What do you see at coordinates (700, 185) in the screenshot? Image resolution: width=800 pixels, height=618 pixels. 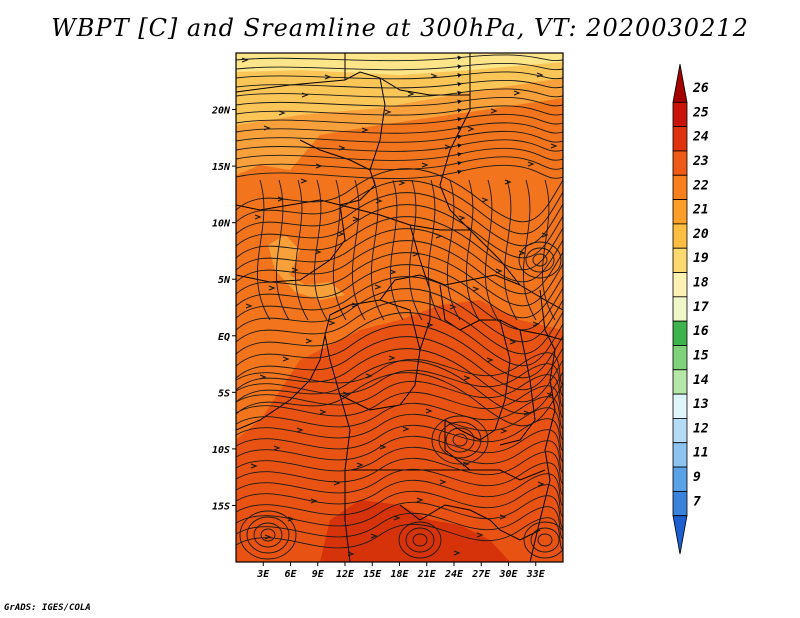 I see `colorbar-label: 22` at bounding box center [700, 185].